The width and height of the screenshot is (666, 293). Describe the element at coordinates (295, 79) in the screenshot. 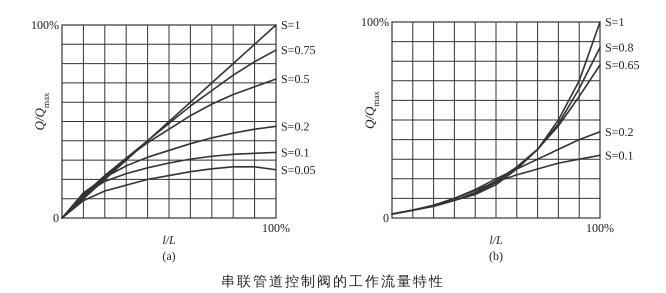

I see `series-label: S=0.5` at that location.